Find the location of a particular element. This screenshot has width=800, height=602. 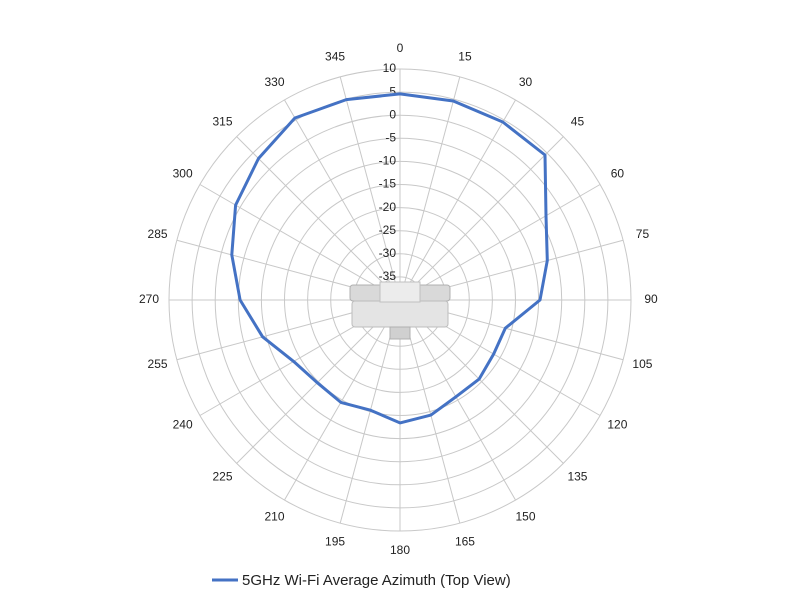

angle-label: 120 is located at coordinates (617, 425).